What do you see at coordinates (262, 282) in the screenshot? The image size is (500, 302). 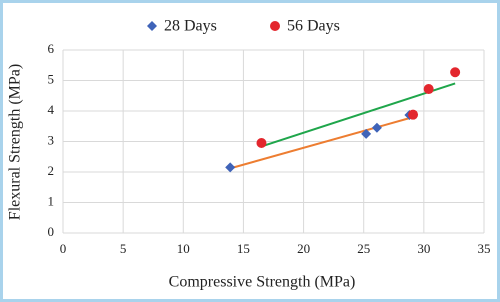 I see `x-axis-label: Compressive Strength (MPa)` at bounding box center [262, 282].